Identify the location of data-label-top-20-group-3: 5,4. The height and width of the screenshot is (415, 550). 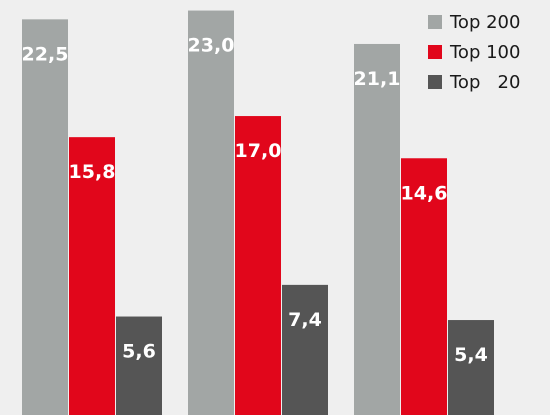
(471, 355).